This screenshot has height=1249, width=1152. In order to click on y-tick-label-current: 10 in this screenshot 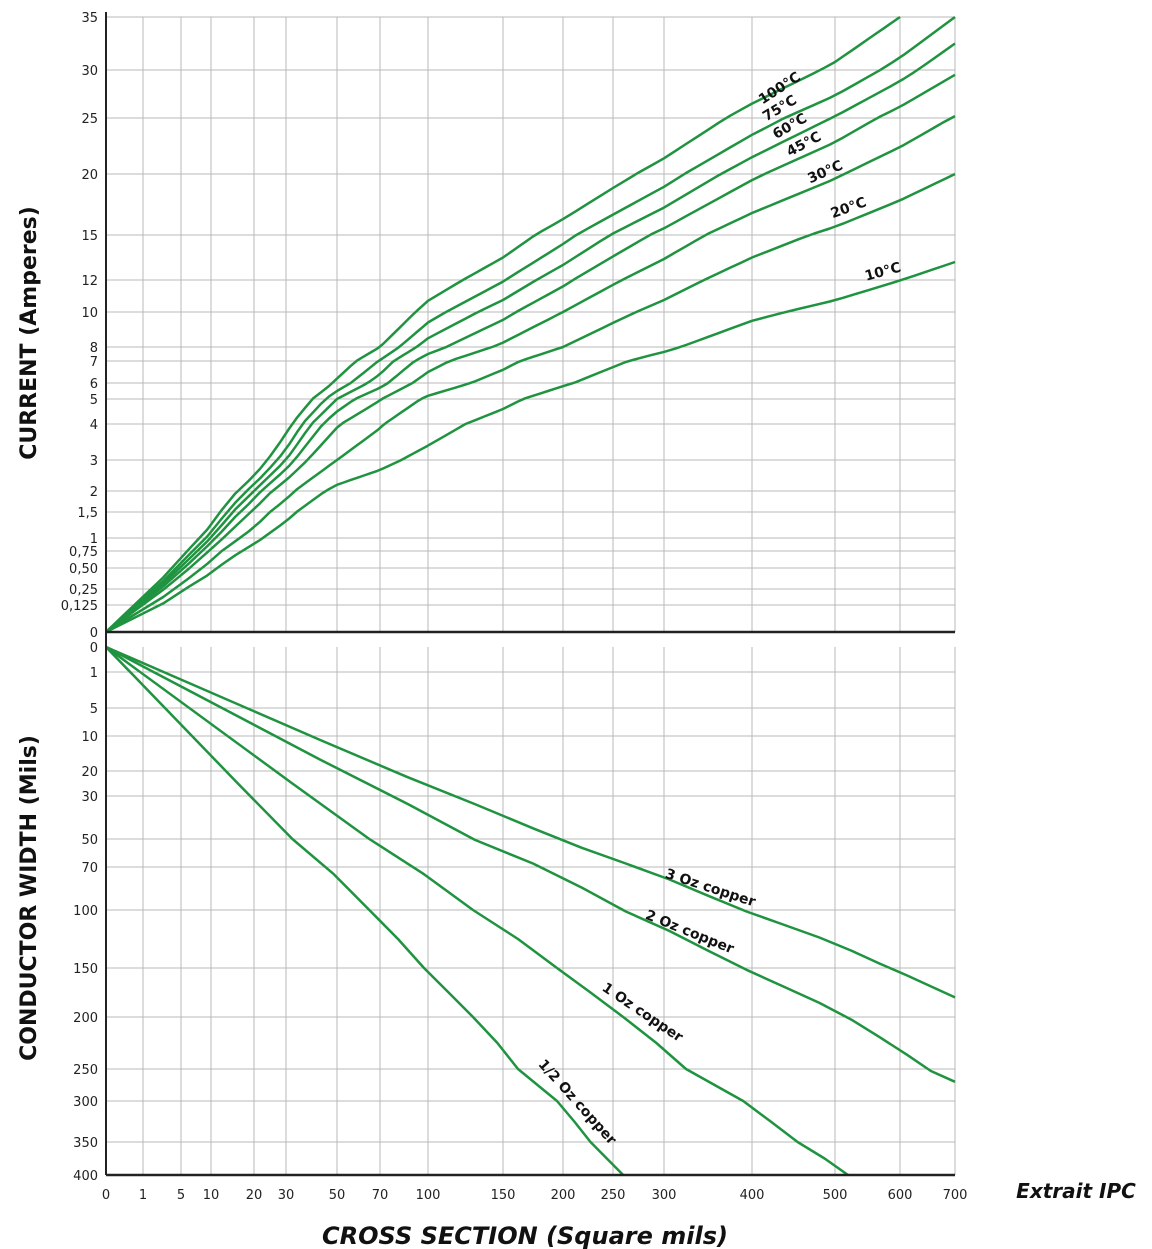, I will do `click(89, 313)`.